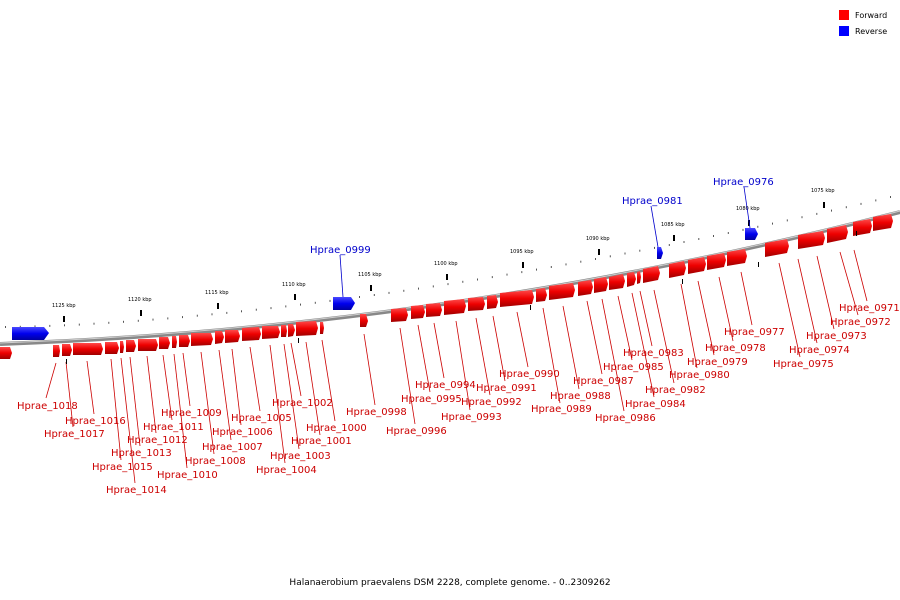  What do you see at coordinates (471, 417) in the screenshot?
I see `gene-label-hprae-0993: Hprae_0993` at bounding box center [471, 417].